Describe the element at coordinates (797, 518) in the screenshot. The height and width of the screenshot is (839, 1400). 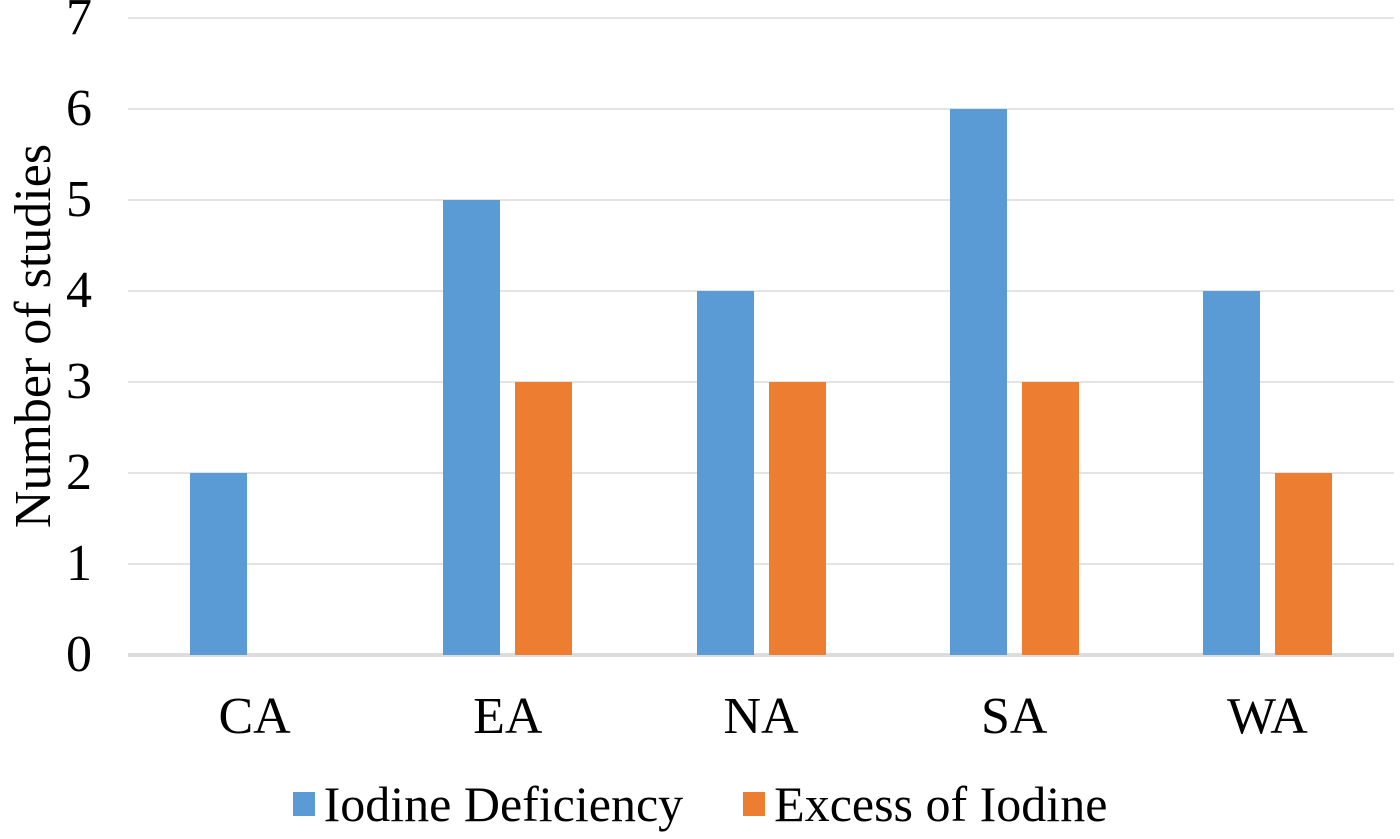
I see `bar-excess-of-iodine-na` at that location.